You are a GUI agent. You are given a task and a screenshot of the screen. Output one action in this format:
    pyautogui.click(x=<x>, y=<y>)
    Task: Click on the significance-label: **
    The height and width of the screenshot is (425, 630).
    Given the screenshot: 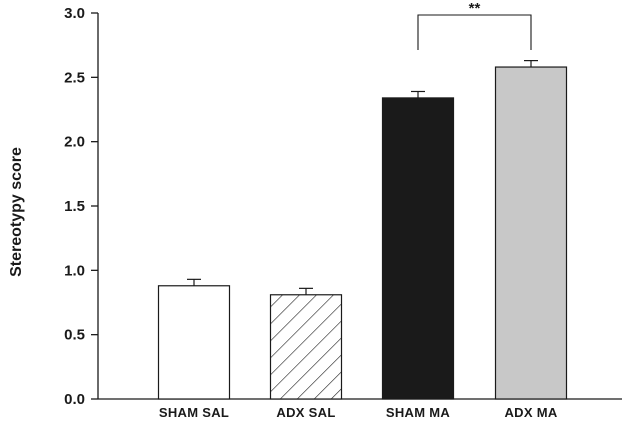 What is the action you would take?
    pyautogui.click(x=475, y=8)
    